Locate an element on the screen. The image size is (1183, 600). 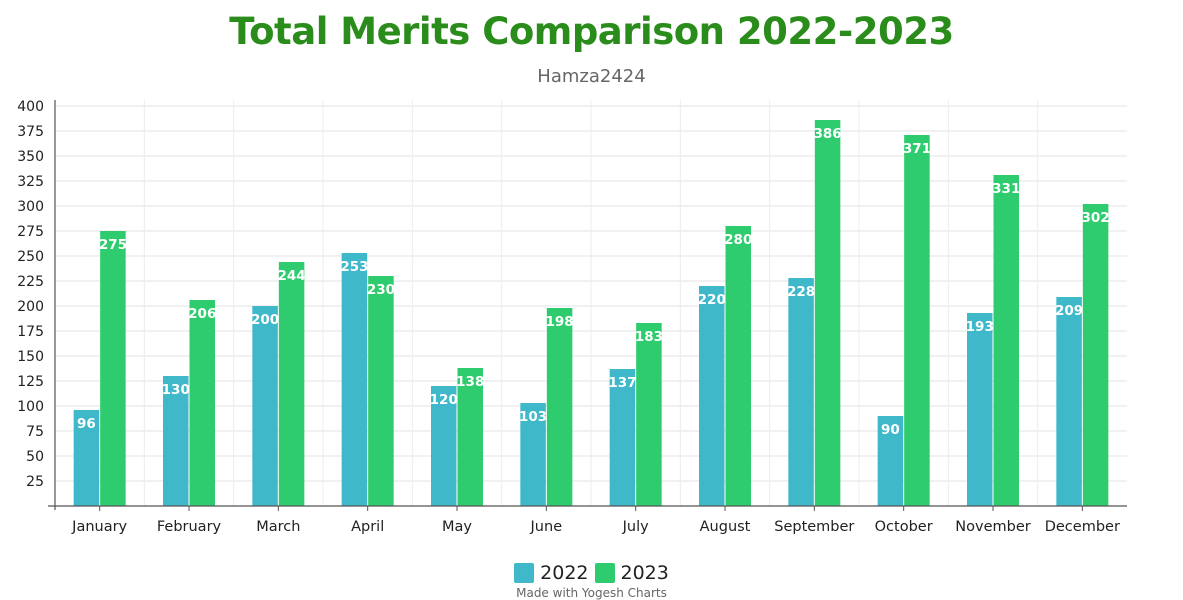
y-tick-label: 100 is located at coordinates (30, 407).